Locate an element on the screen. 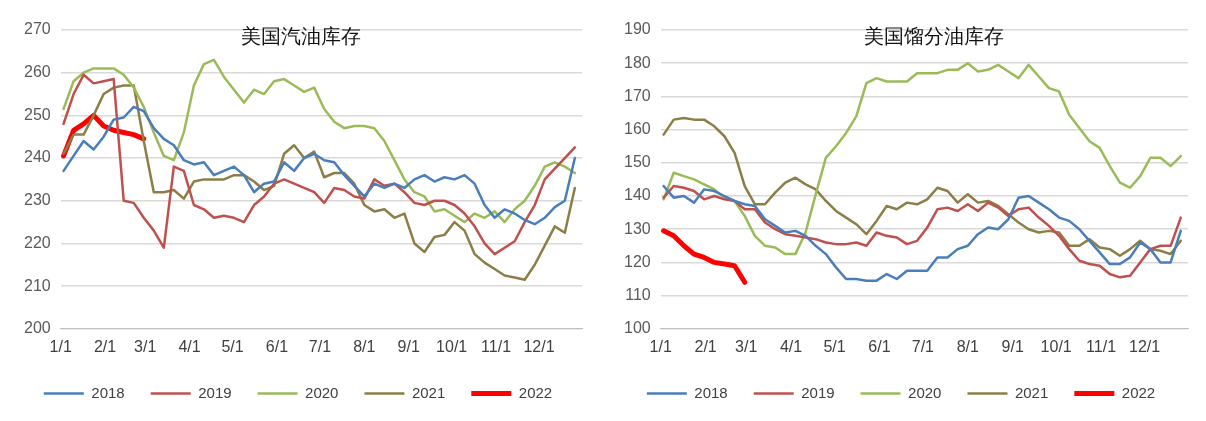 Image resolution: width=1206 pixels, height=421 pixels. y-tick-label: 250 is located at coordinates (37, 114).